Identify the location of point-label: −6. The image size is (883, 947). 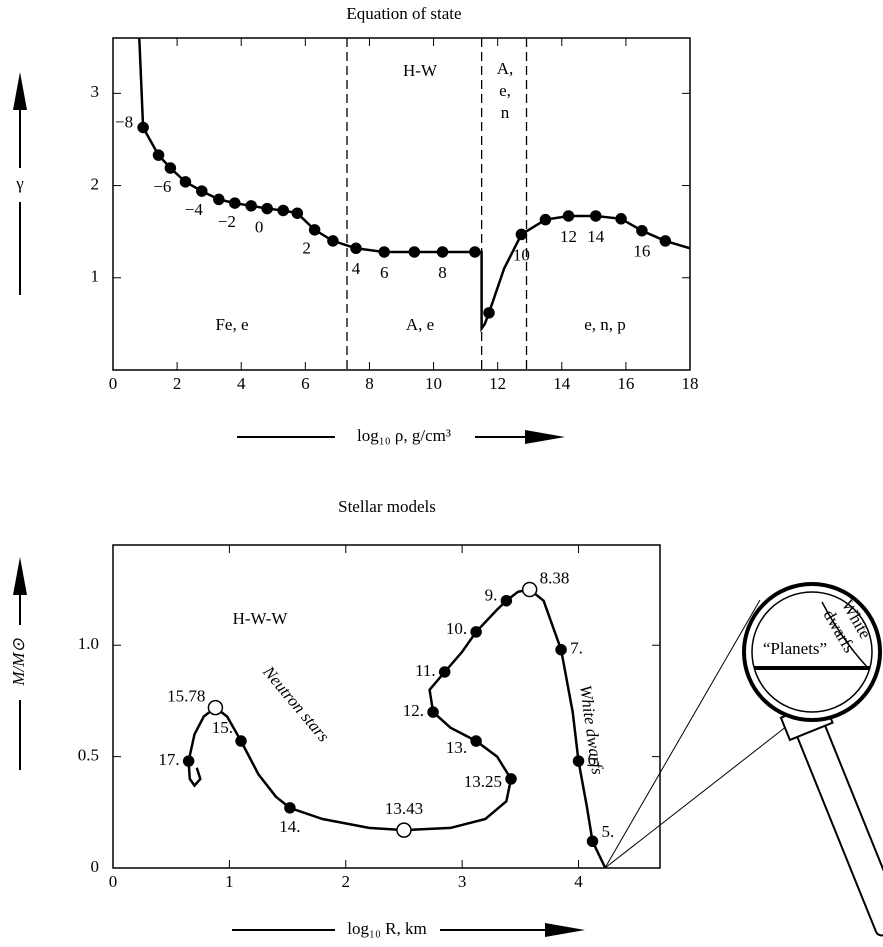
(162, 186).